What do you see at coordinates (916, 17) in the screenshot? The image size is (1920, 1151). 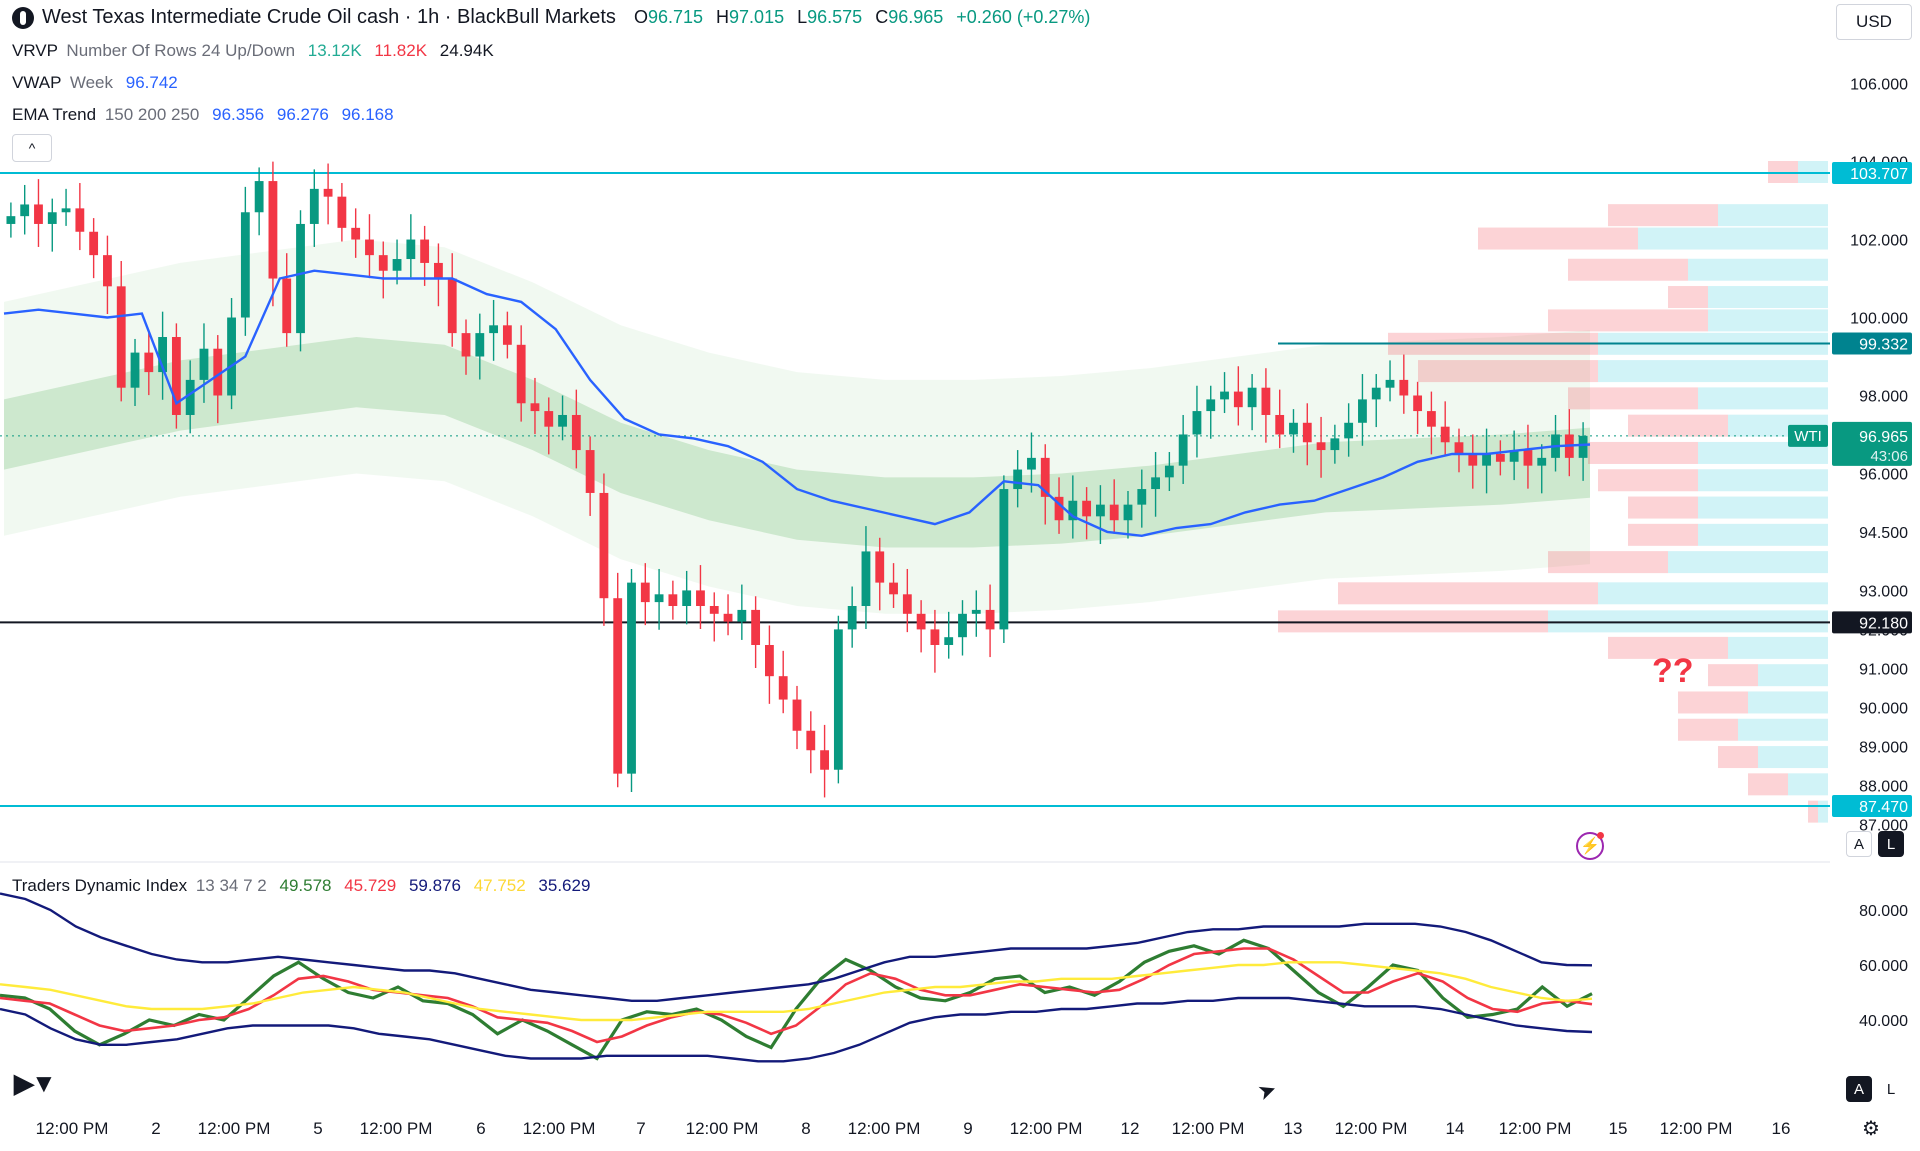 I see `close-value: 96.965` at bounding box center [916, 17].